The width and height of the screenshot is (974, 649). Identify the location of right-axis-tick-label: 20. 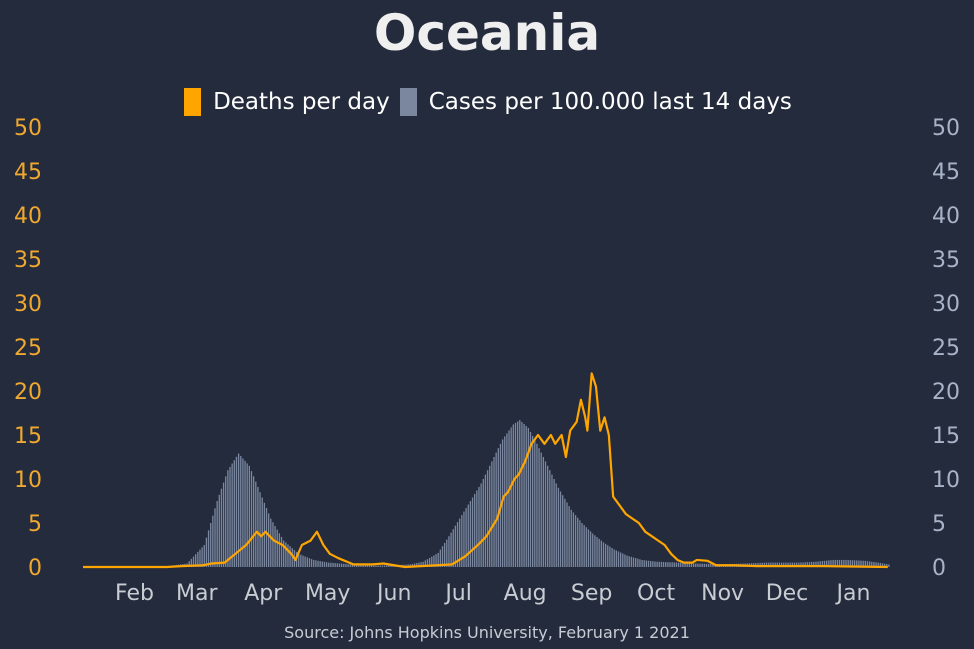
(946, 392).